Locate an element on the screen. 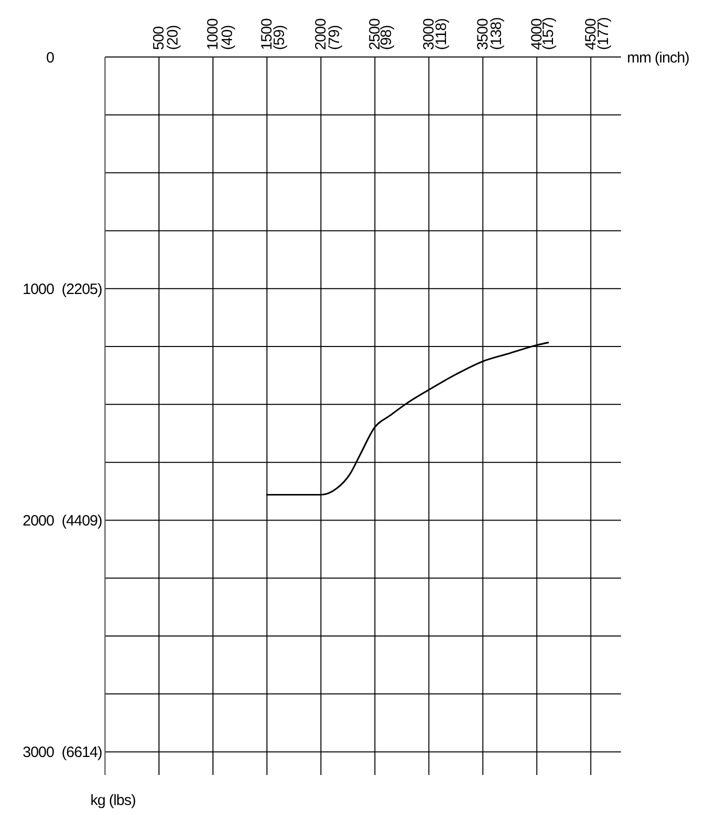  x2-tick-label: (118) is located at coordinates (441, 34).